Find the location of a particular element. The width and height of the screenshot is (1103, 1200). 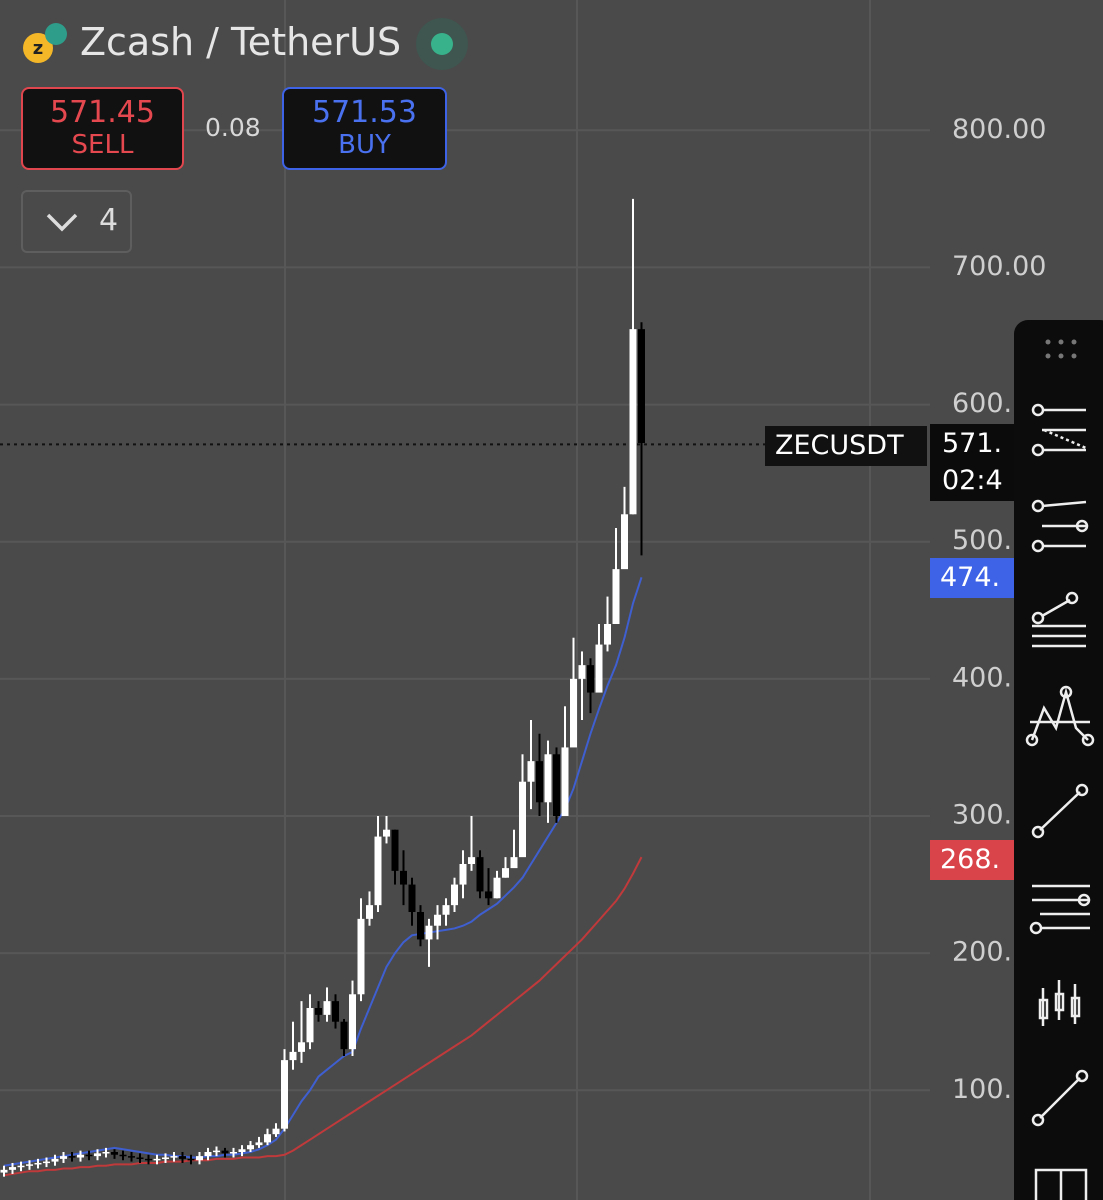

y-tick-label: 100. is located at coordinates (982, 1089).